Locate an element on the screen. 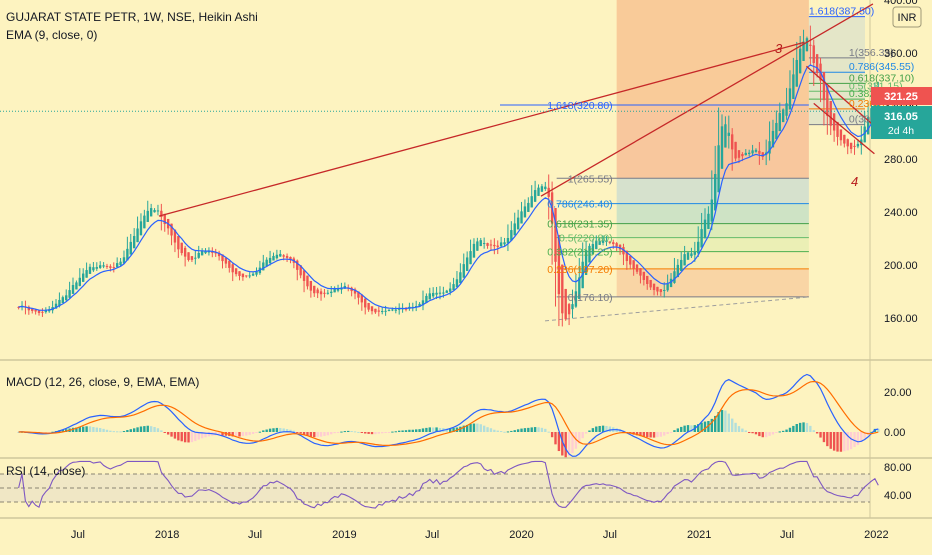  fib-ext-label: 1.618(387.50) is located at coordinates (841, 12).